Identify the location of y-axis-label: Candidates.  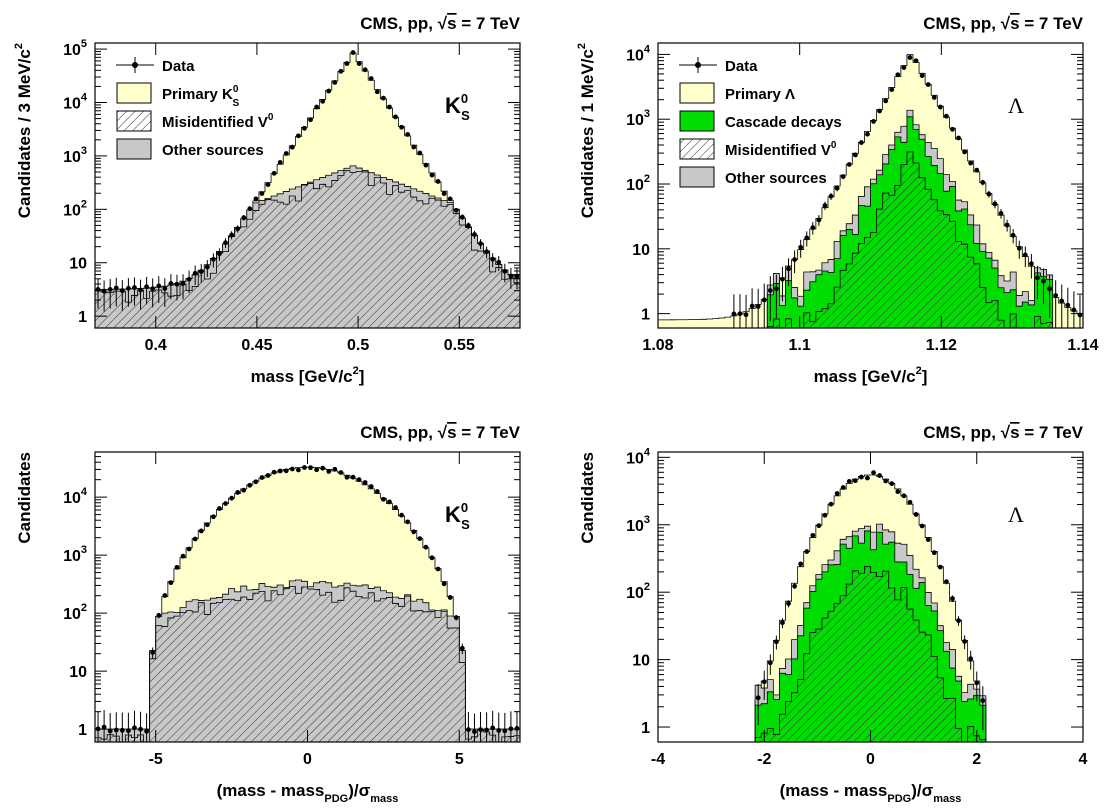
(24, 498).